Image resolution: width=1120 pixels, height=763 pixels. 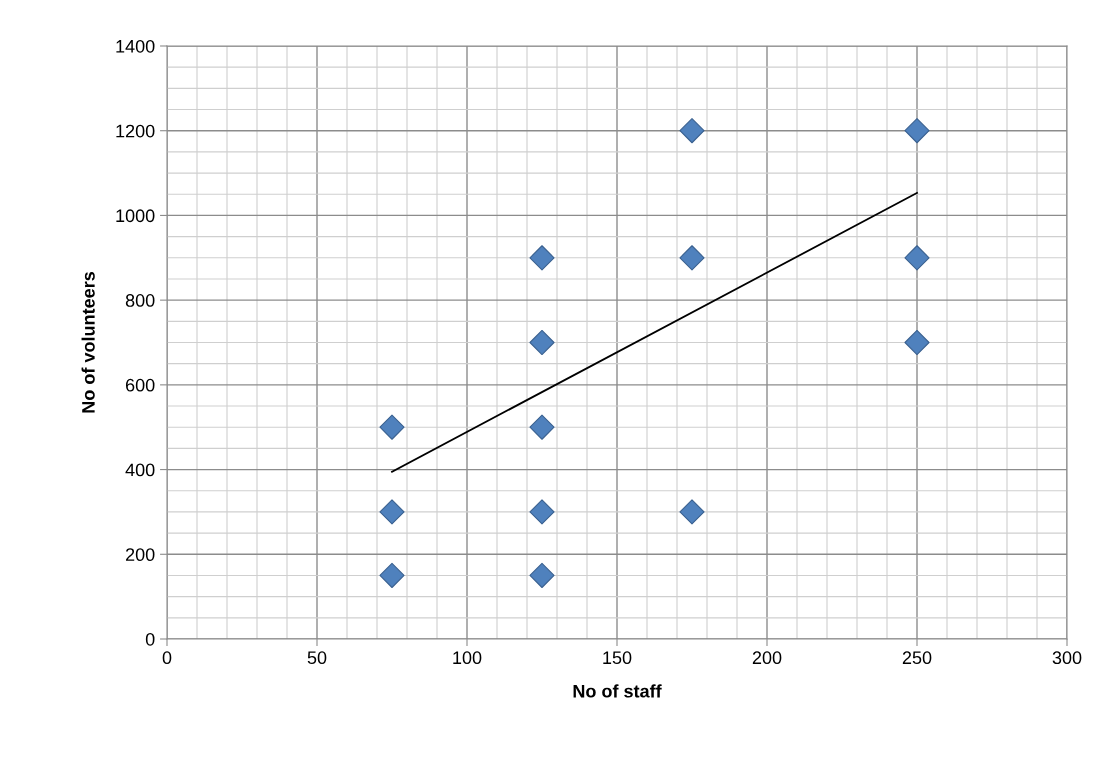 I want to click on x-tick-label: 250, so click(x=917, y=658).